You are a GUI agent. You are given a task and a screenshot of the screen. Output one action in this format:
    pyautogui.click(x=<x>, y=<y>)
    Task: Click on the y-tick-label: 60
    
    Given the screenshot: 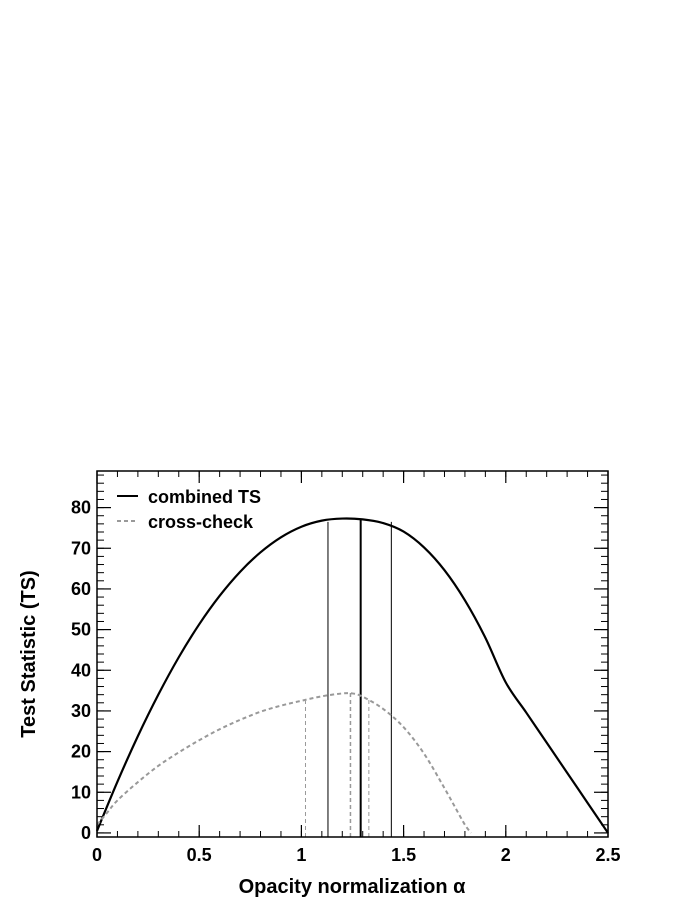 What is the action you would take?
    pyautogui.click(x=81, y=589)
    